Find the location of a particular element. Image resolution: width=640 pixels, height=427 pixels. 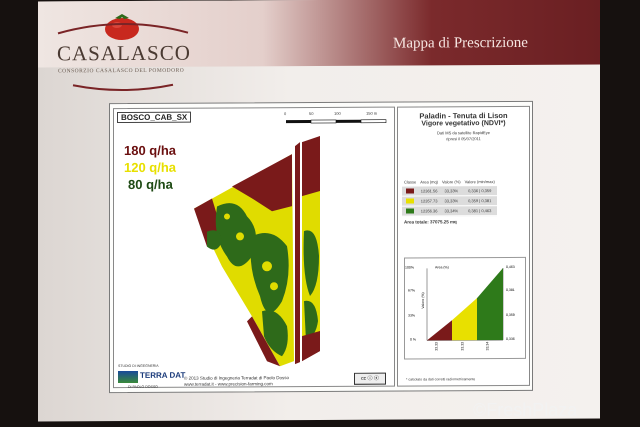

x-label: 33,34 is located at coordinates (487, 346).